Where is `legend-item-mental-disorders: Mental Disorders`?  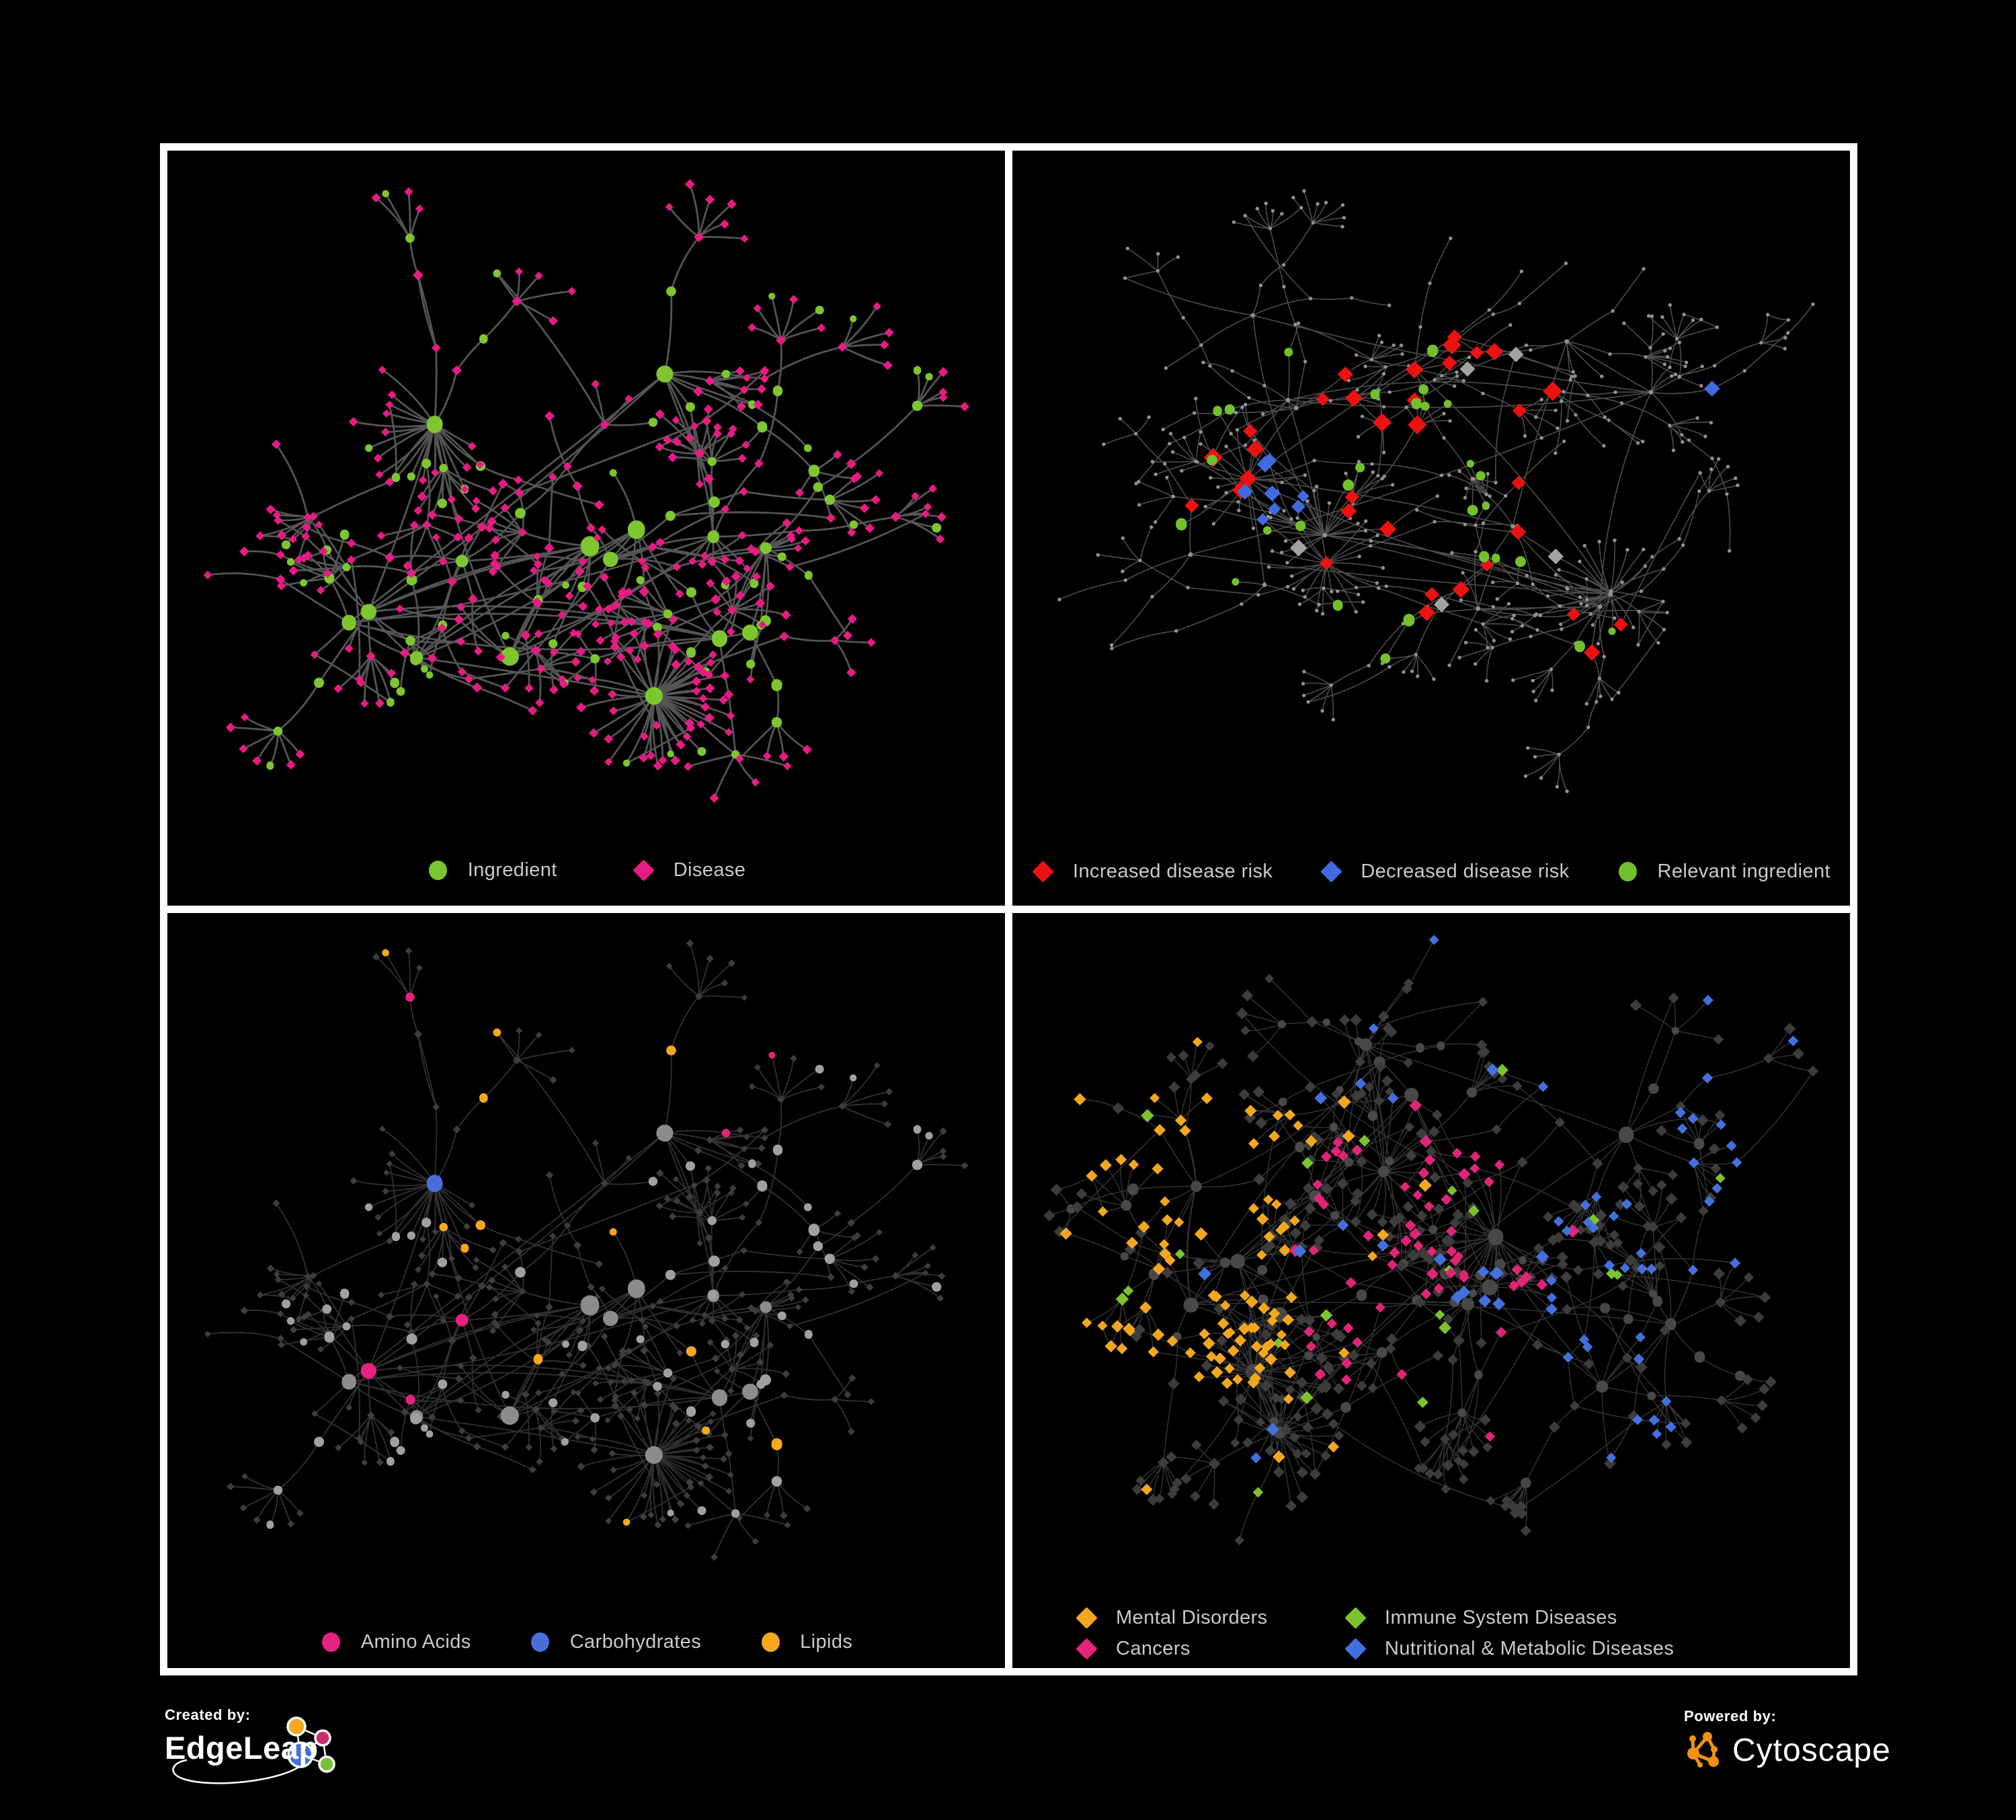
legend-item-mental-disorders: Mental Disorders is located at coordinates (1209, 1617).